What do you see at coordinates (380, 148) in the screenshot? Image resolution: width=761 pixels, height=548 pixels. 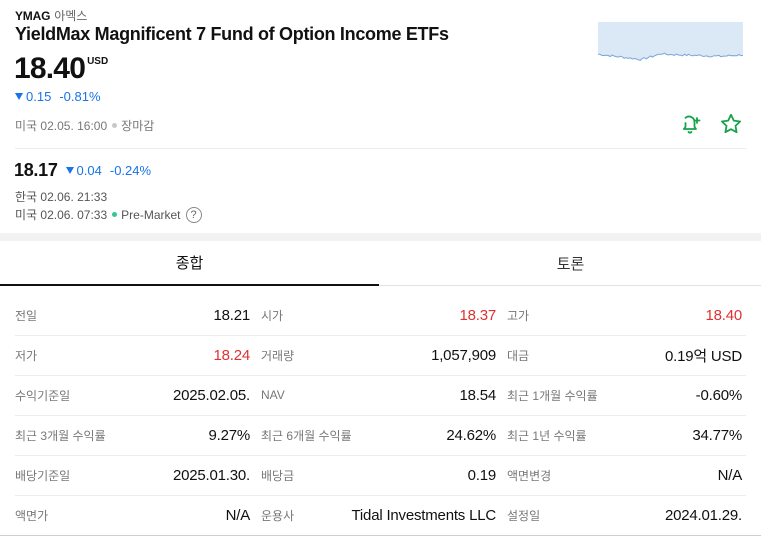 I see `section-divider` at bounding box center [380, 148].